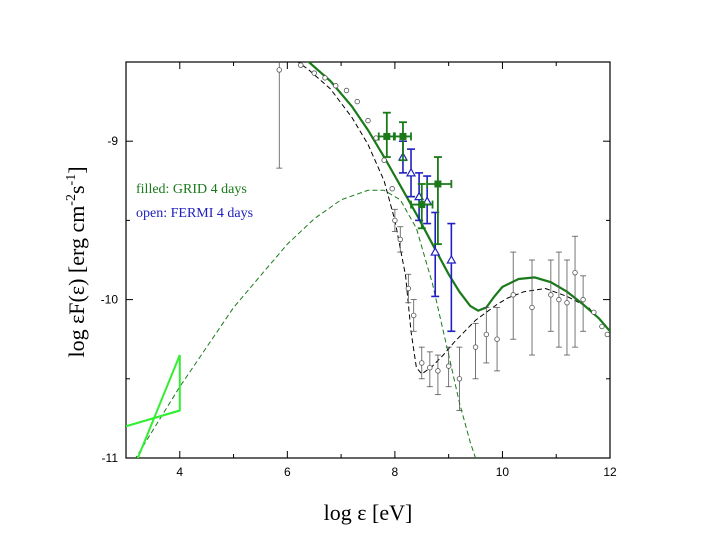 The image size is (708, 548). What do you see at coordinates (76, 282) in the screenshot?
I see `y-axis-title-main: log εF(ε) [erg cm` at bounding box center [76, 282].